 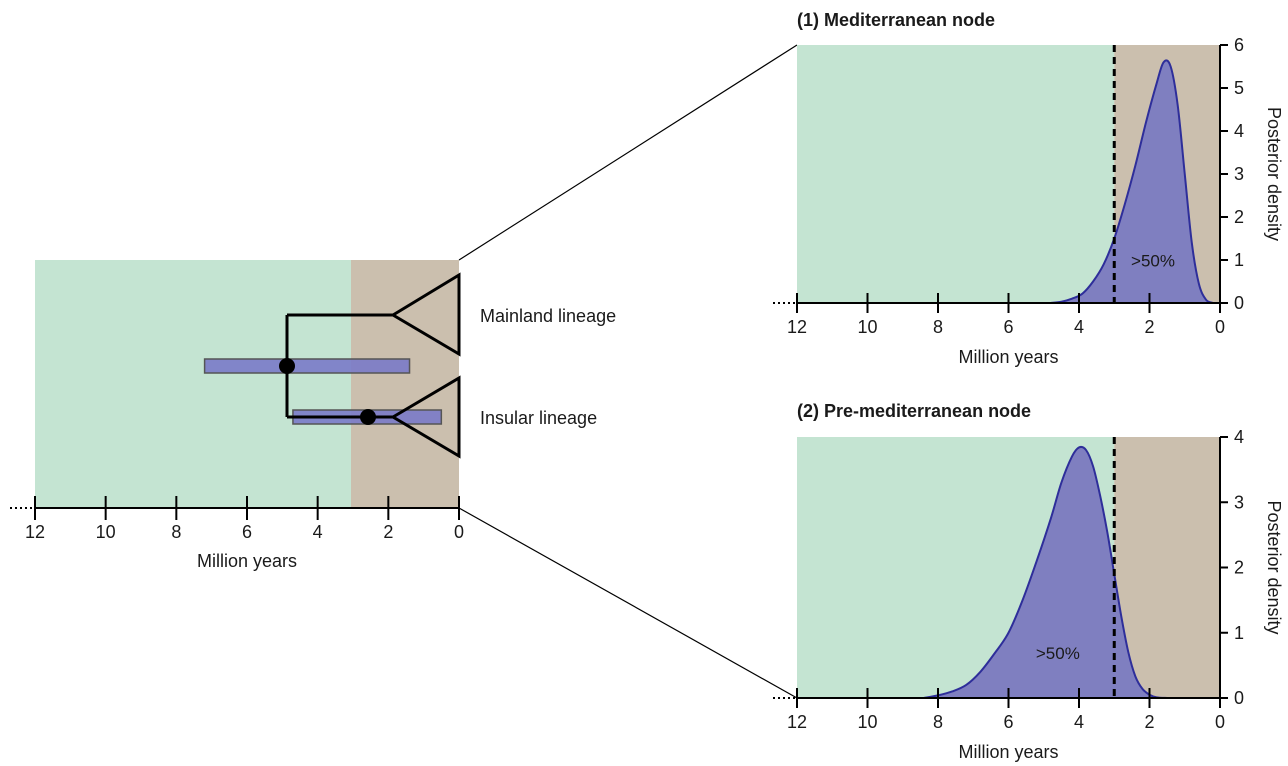 What do you see at coordinates (538, 418) in the screenshot?
I see `insular-lineage-label: Insular lineage` at bounding box center [538, 418].